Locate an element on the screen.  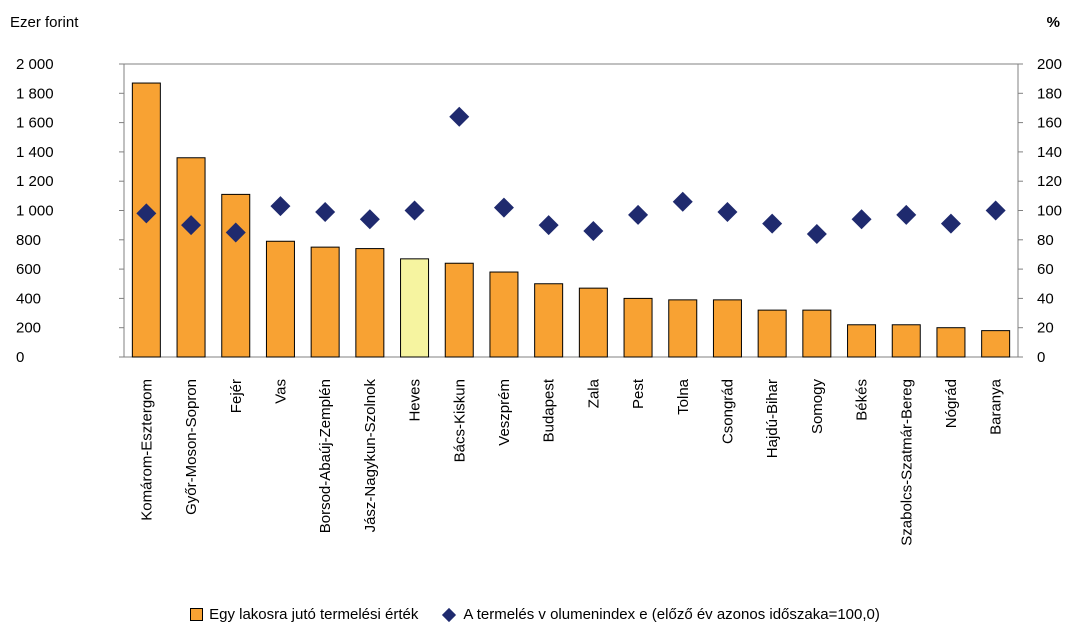
category-label: Borsod-Abaúj-Zemplén is located at coordinates (325, 456).